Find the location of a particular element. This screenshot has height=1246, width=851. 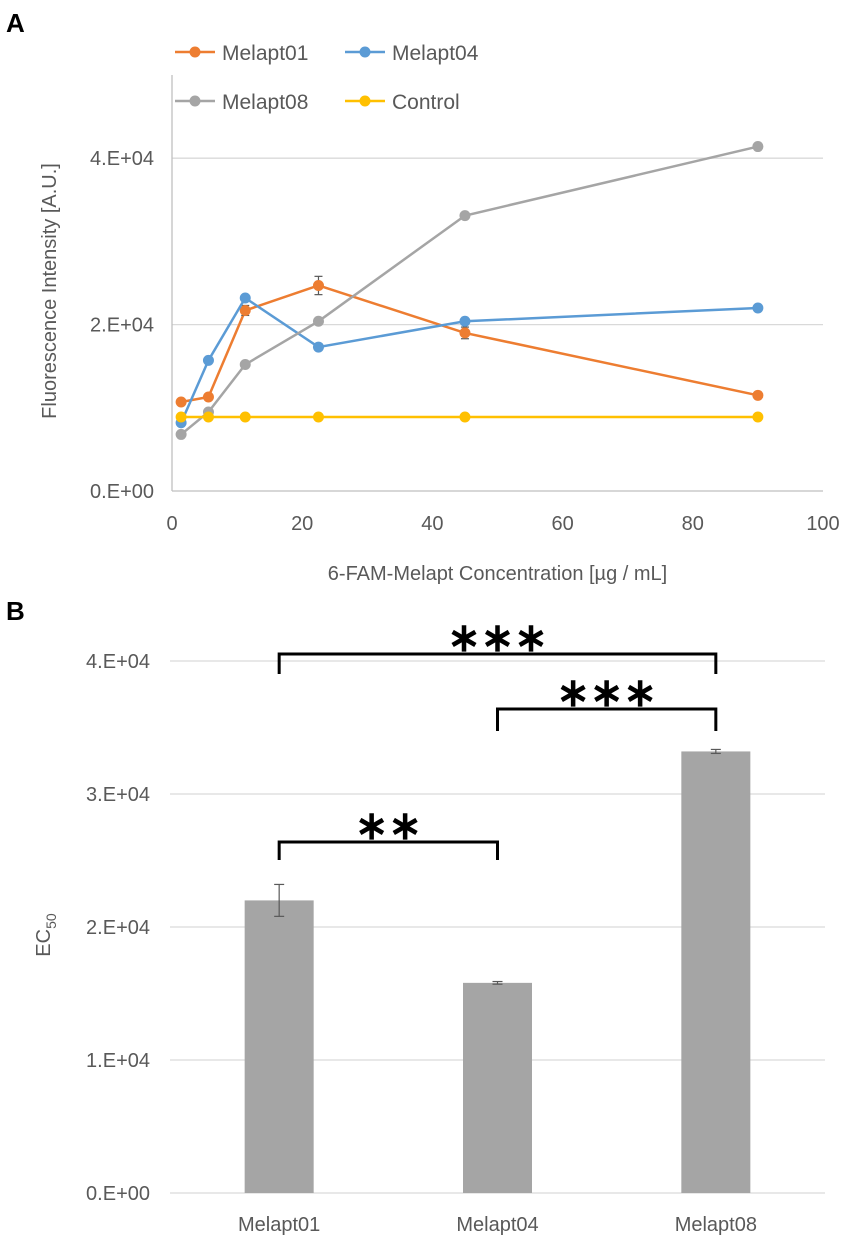

panel-label-a: A is located at coordinates (15, 23).